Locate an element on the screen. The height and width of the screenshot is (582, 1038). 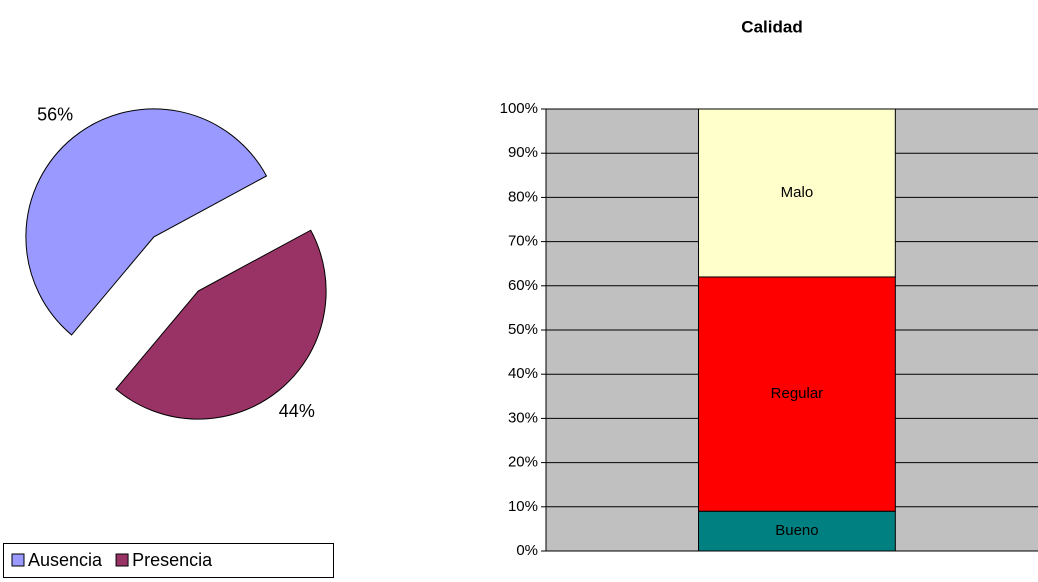
segment-label: Bueno is located at coordinates (796, 530).